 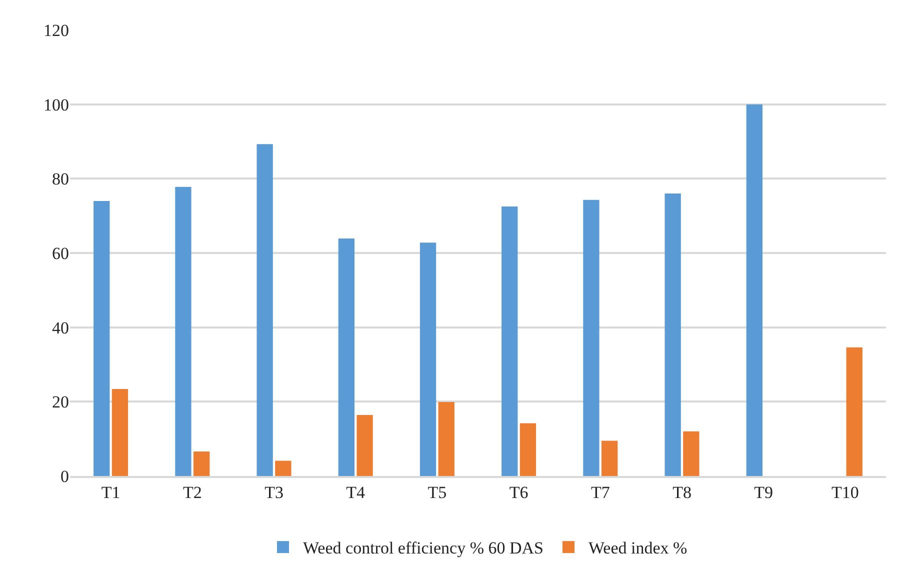 I want to click on x-tick-label: T4, so click(x=356, y=492).